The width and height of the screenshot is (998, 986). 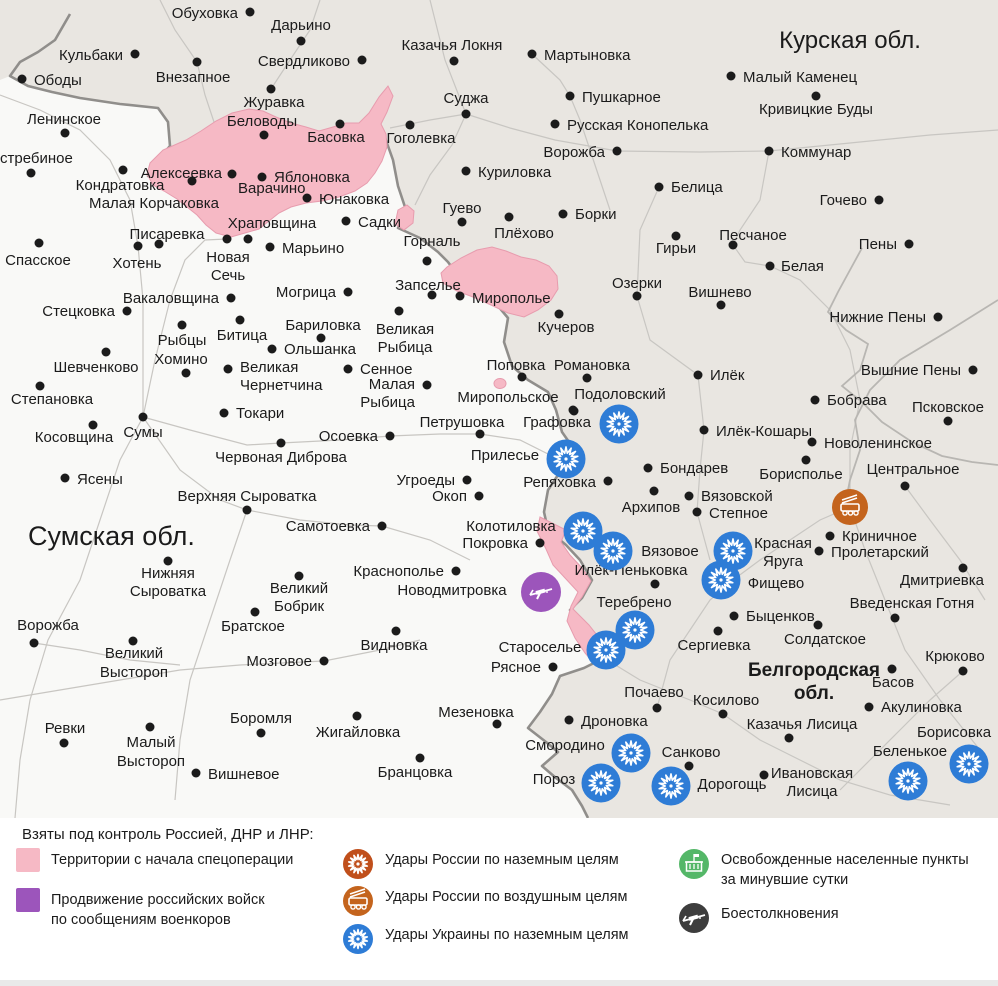 I want to click on settlement-label: Токари, so click(x=260, y=413).